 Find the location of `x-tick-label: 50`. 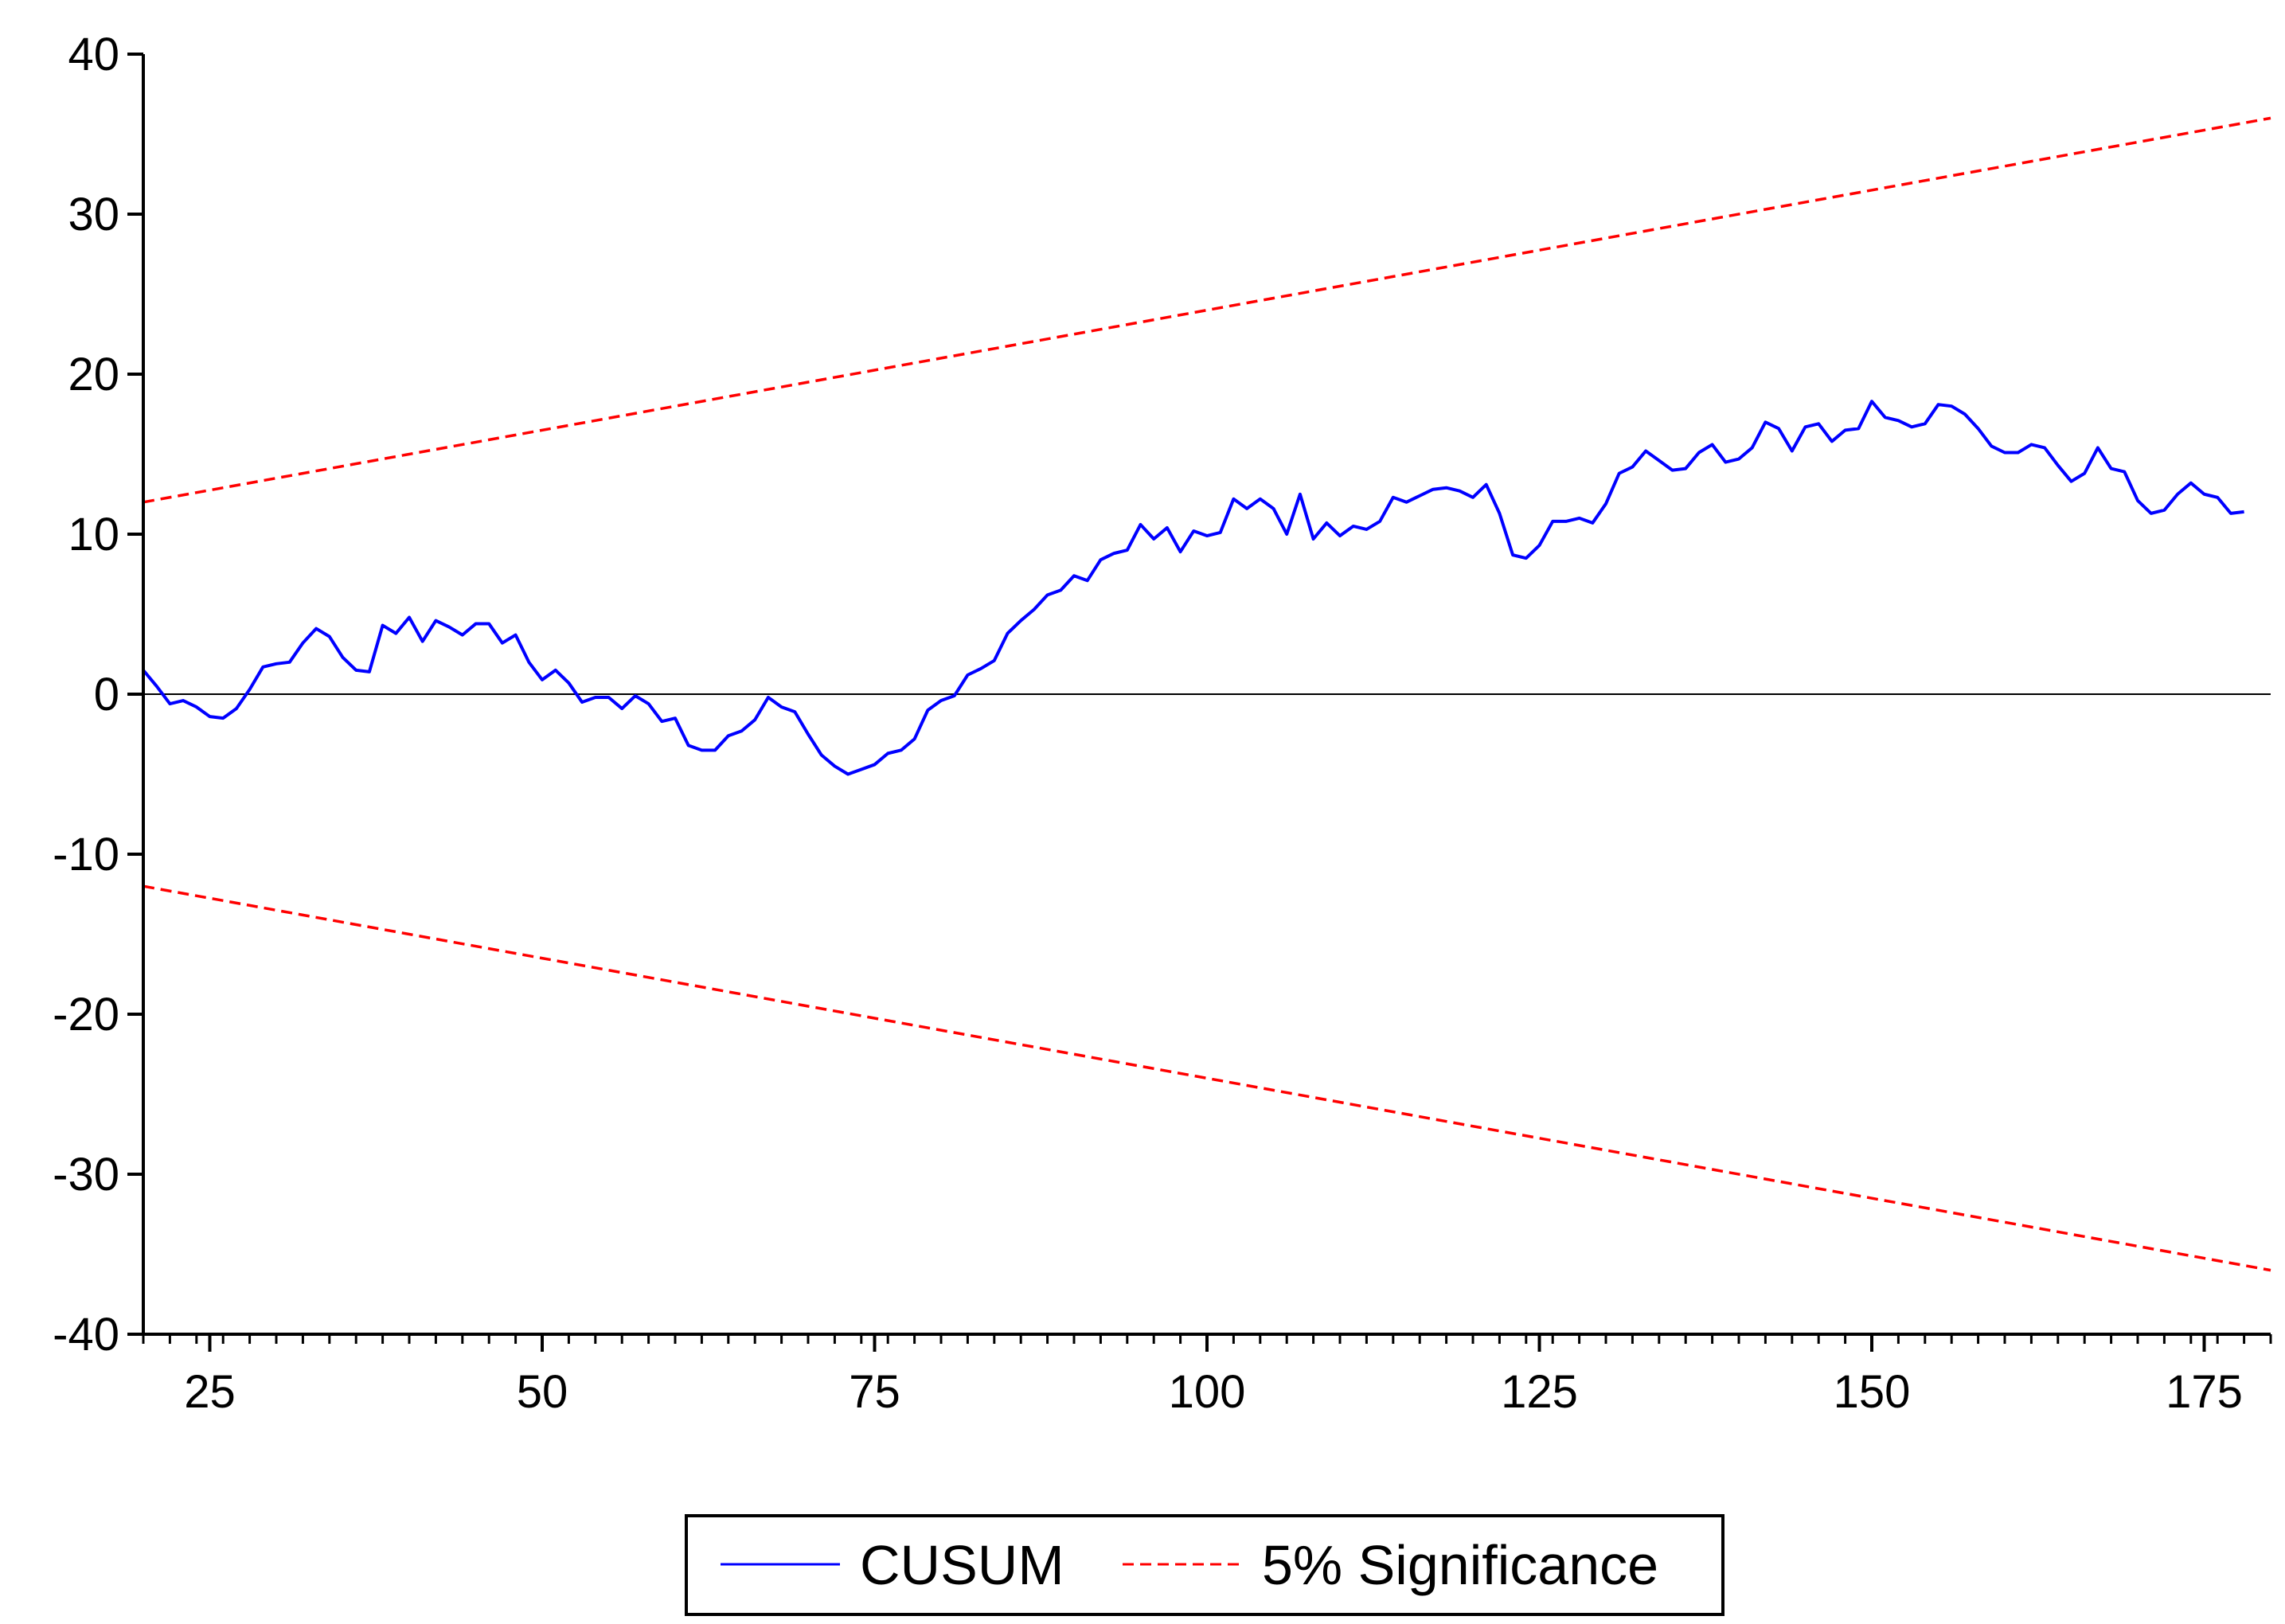

x-tick-label: 50 is located at coordinates (542, 1392).